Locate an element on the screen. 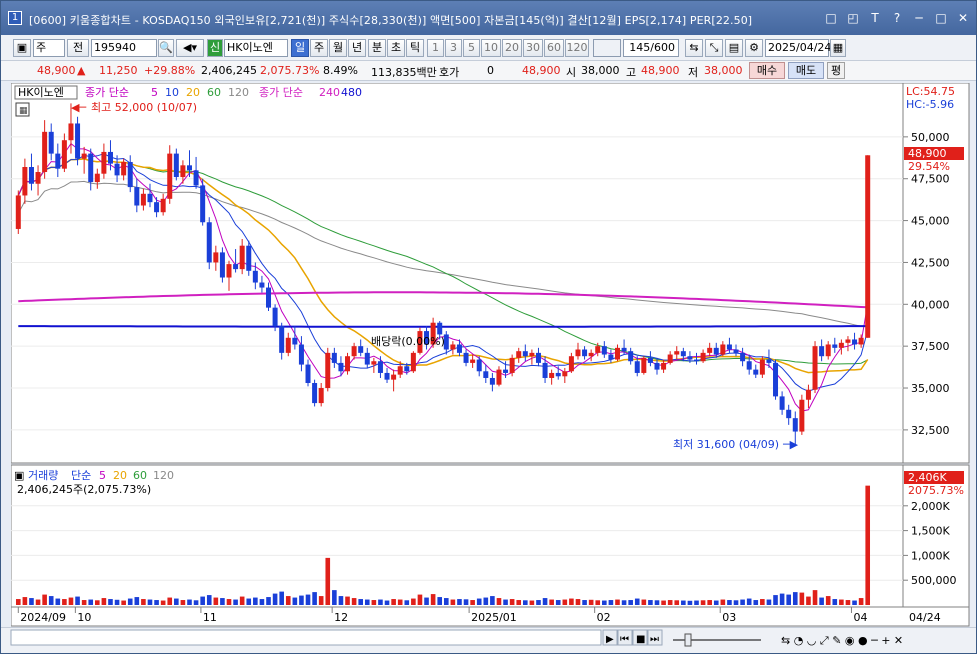 The image size is (977, 657). volume-tick-label: 500,000 is located at coordinates (934, 580).